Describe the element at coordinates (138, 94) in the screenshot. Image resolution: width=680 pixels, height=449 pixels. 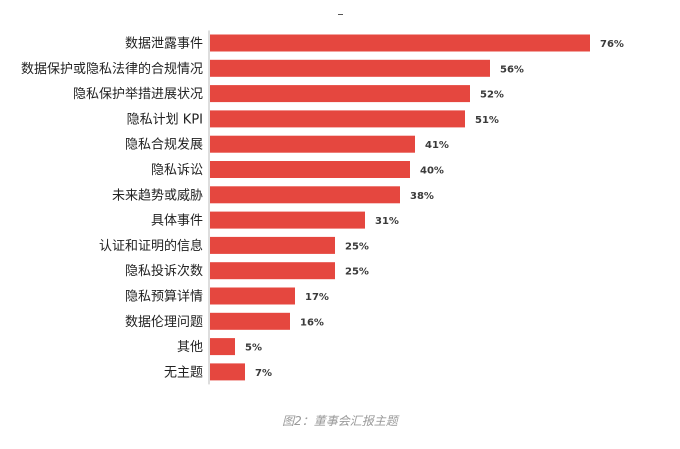
I see `category-label: 隐私保护举措进展状况` at that location.